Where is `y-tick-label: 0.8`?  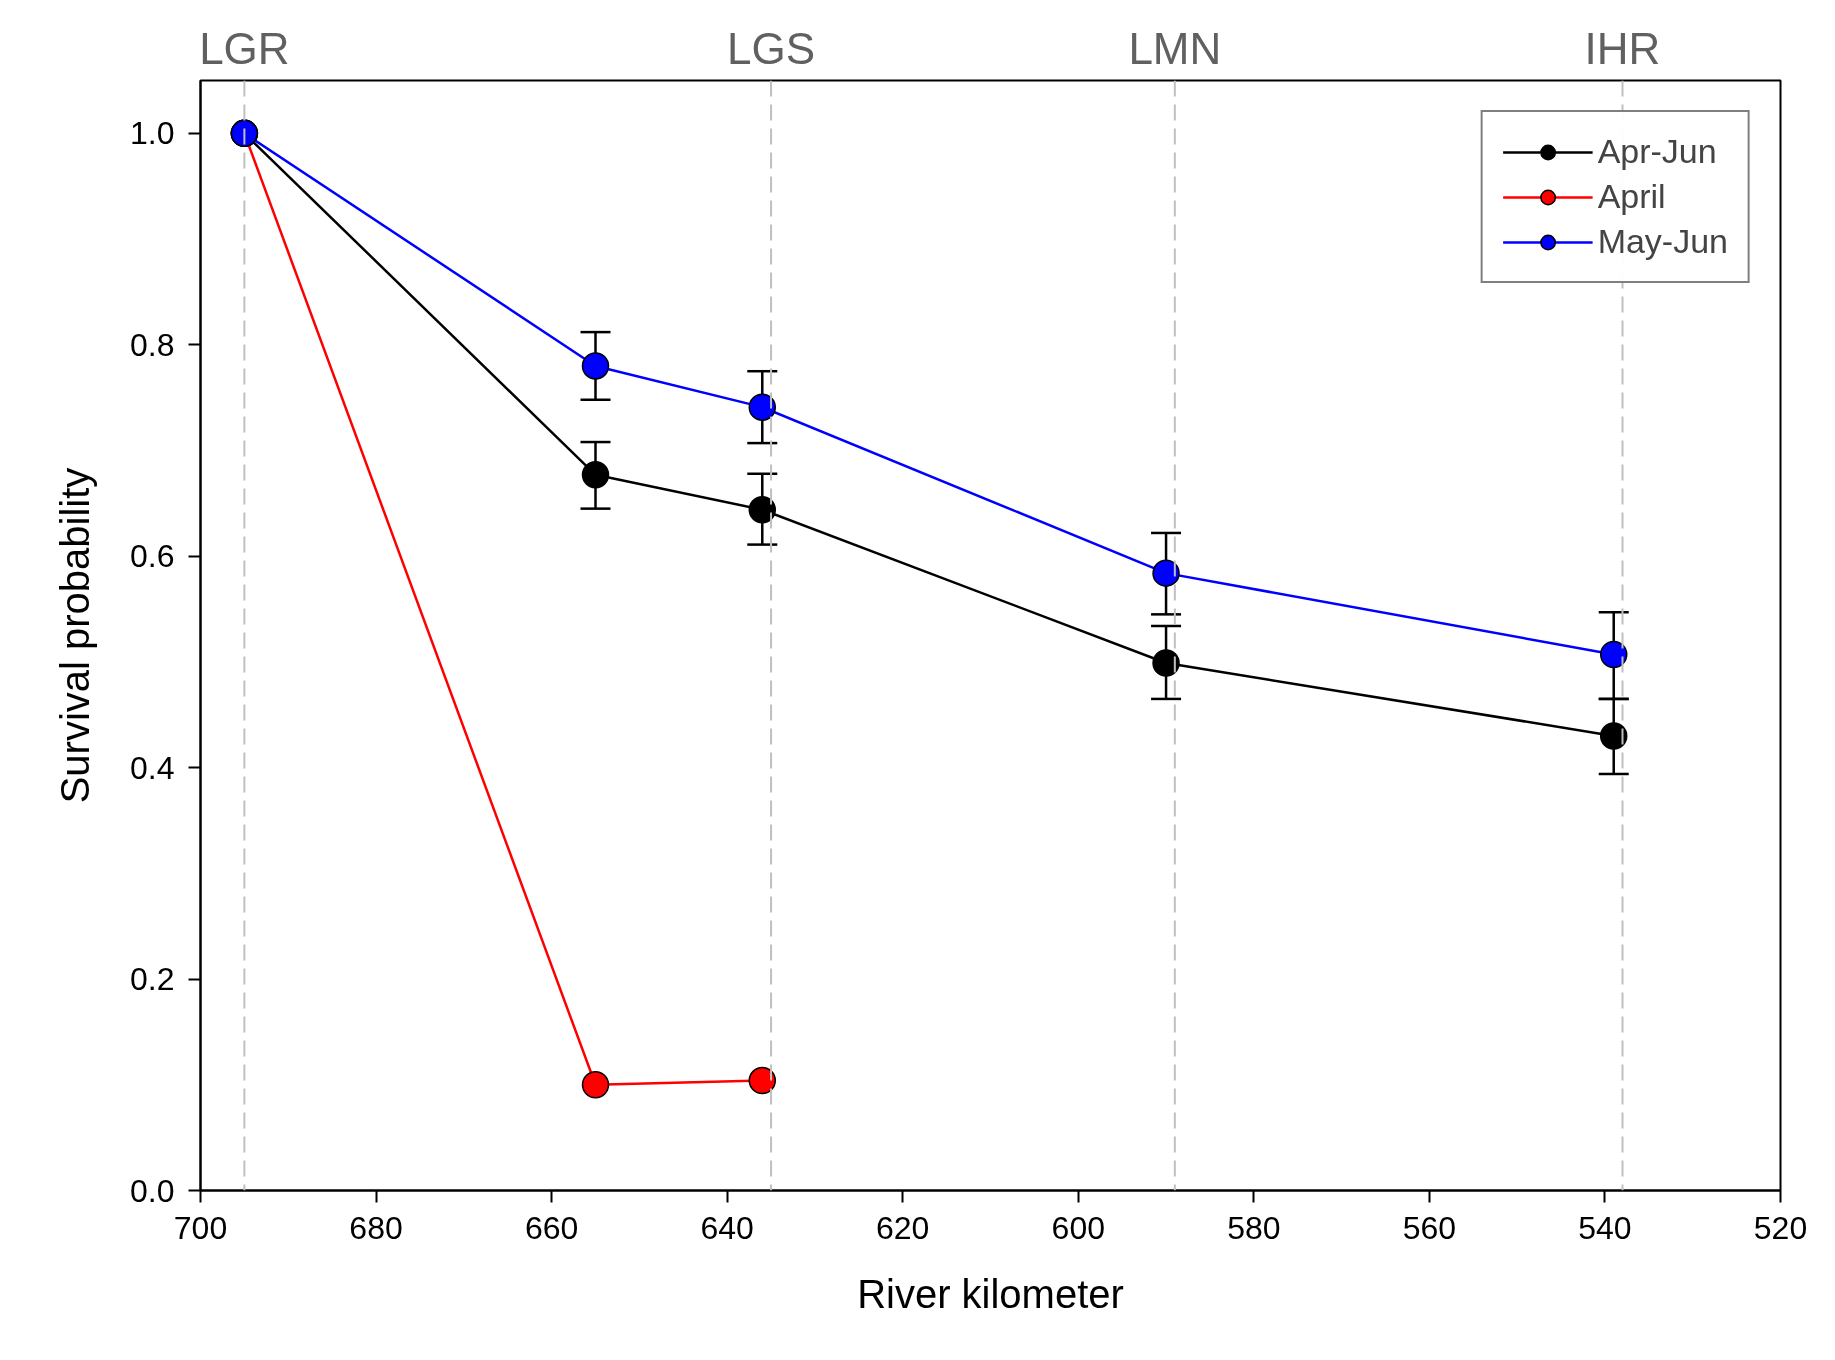
y-tick-label: 0.8 is located at coordinates (152, 344).